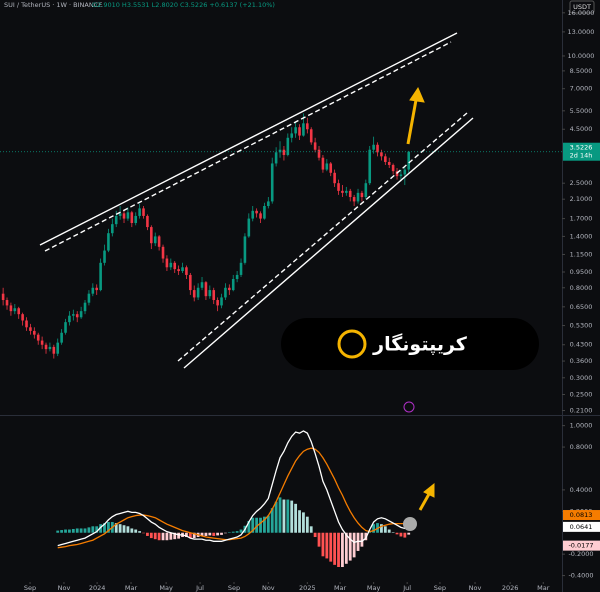  Describe the element at coordinates (352, 344) in the screenshot. I see `watermark-logo` at that location.